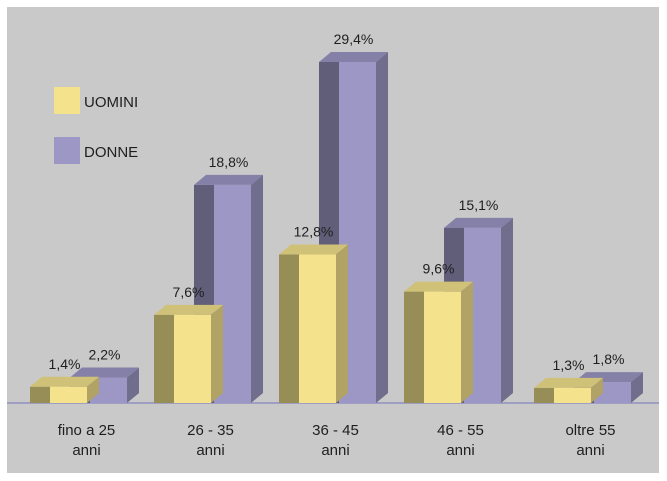 This screenshot has height=481, width=667. What do you see at coordinates (111, 102) in the screenshot?
I see `legend-label-uomini: UOMINI` at bounding box center [111, 102].